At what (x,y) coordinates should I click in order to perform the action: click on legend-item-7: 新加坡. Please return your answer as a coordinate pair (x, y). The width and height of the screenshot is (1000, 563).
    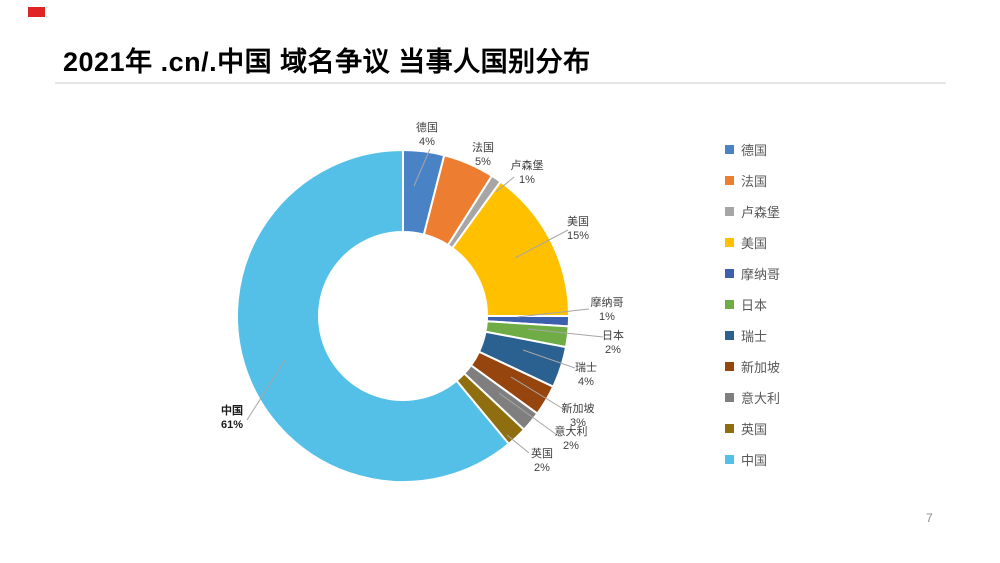
    Looking at the image, I should click on (752, 366).